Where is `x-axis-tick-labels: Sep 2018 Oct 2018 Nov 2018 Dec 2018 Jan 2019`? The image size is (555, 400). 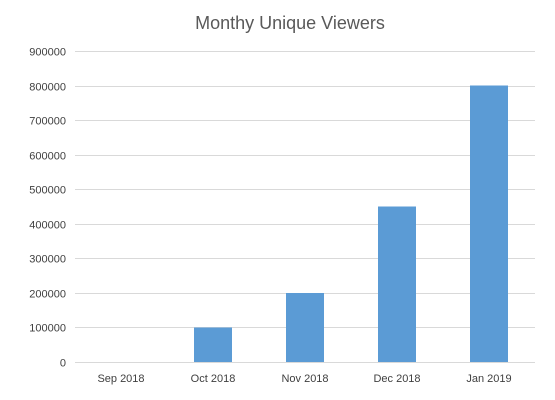 x-axis-tick-labels: Sep 2018 Oct 2018 Nov 2018 Dec 2018 Jan 2019 is located at coordinates (304, 379).